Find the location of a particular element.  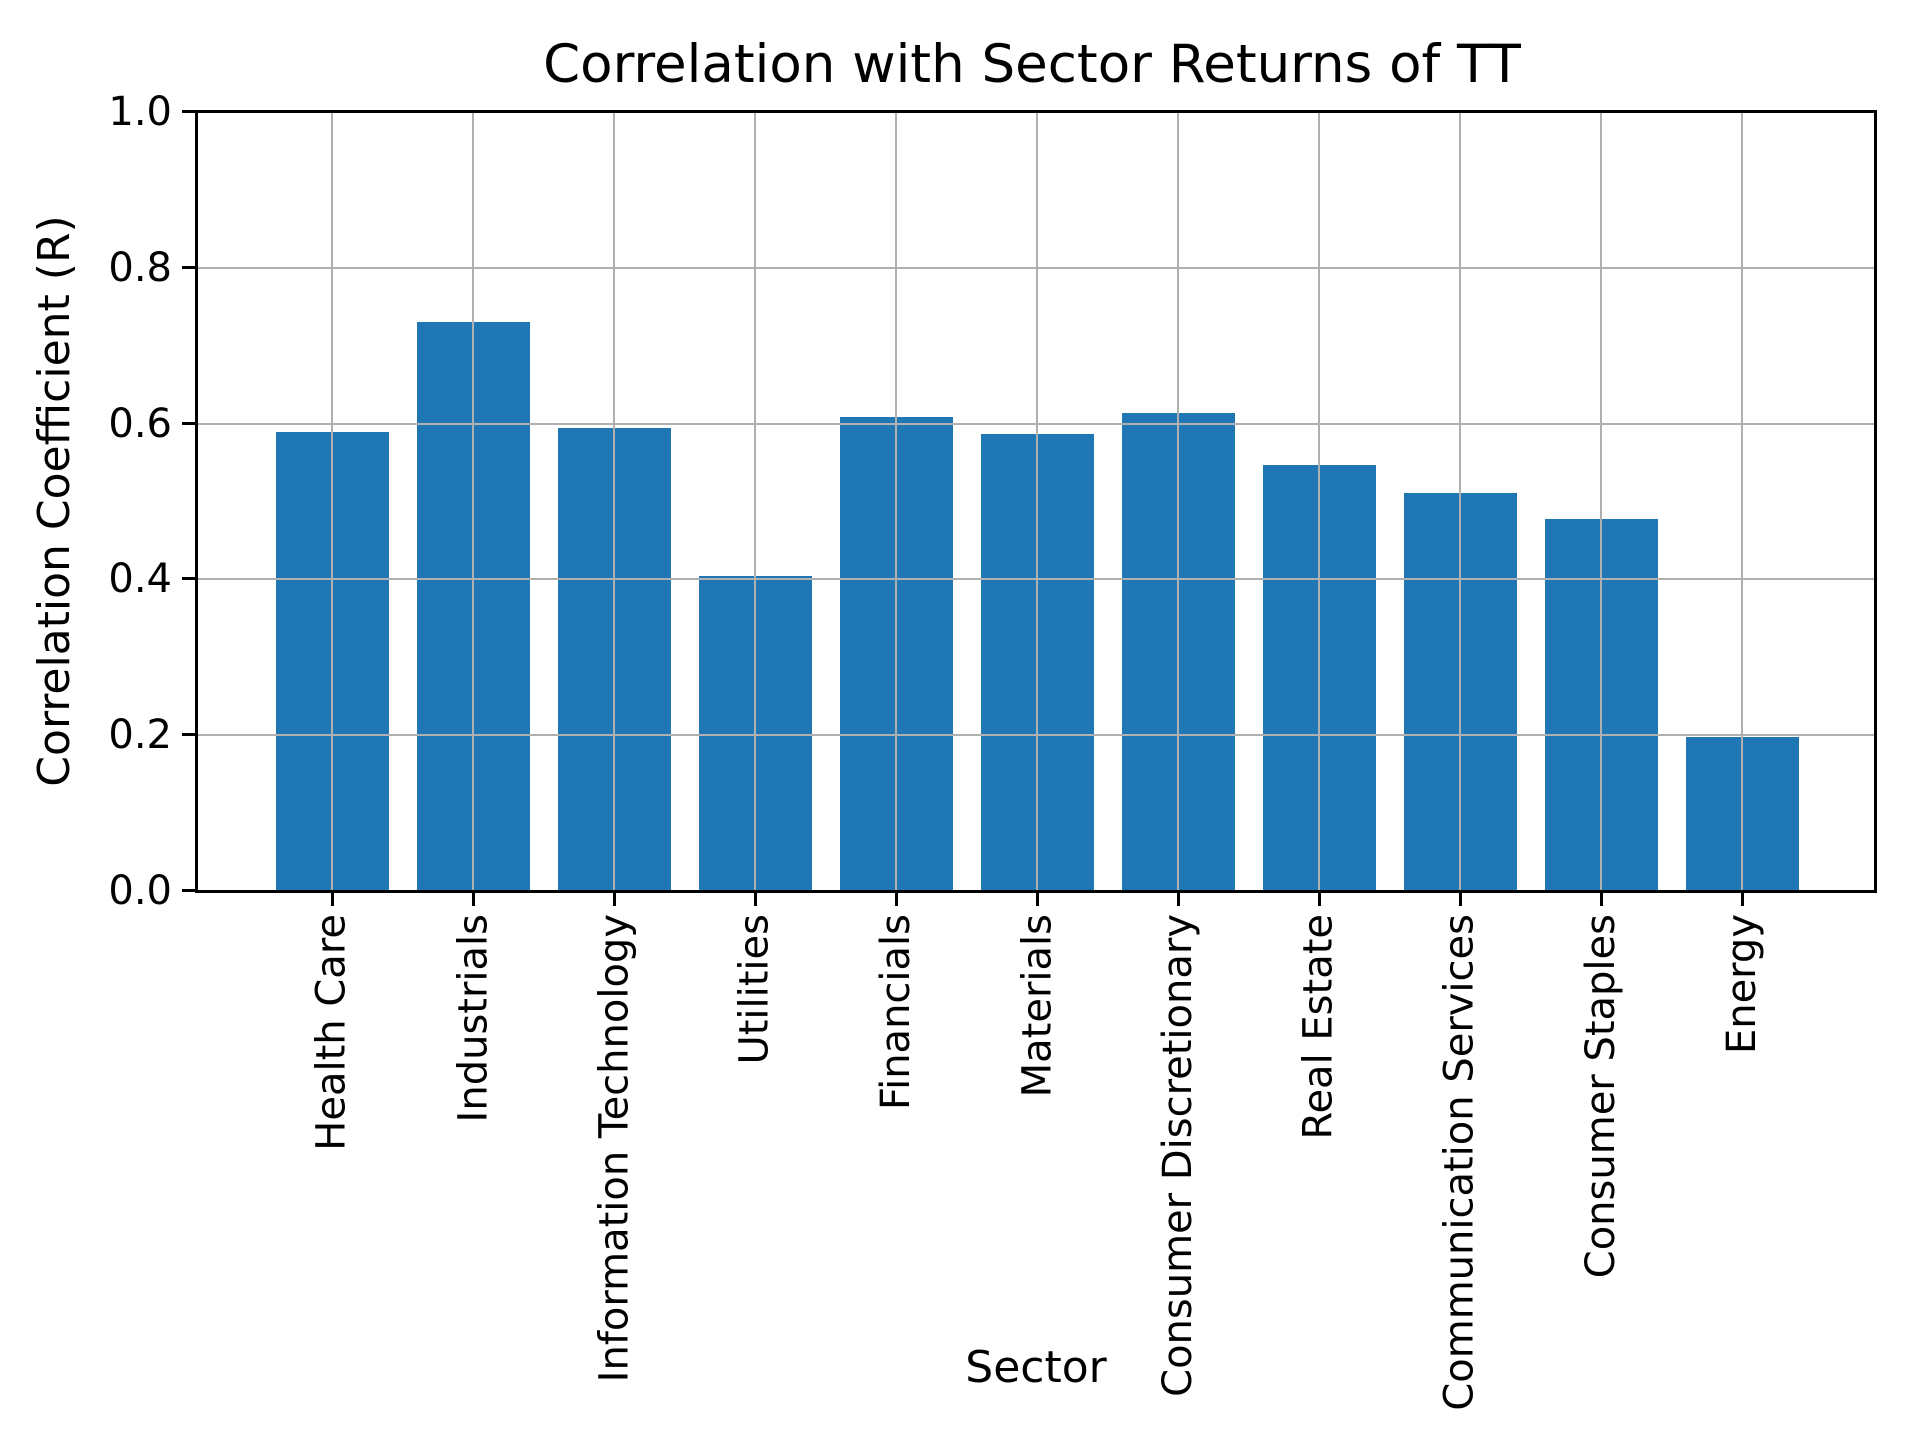

x-tick-label-utilities: Utilities is located at coordinates (755, 989).